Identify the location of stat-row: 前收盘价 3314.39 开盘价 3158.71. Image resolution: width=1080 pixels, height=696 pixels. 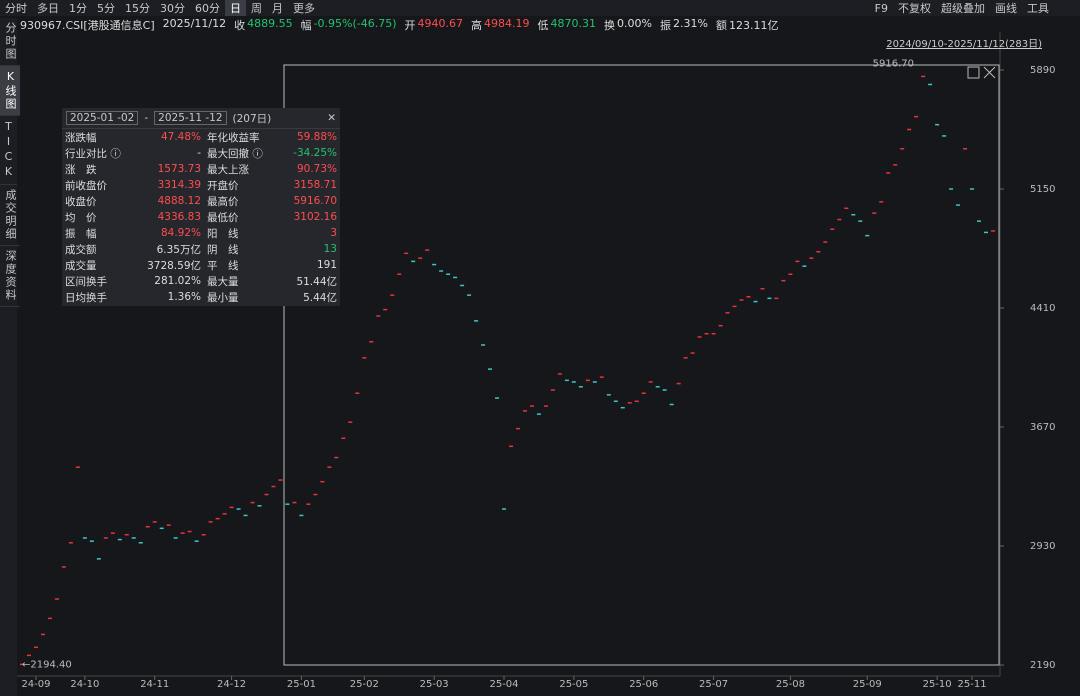
(201, 185).